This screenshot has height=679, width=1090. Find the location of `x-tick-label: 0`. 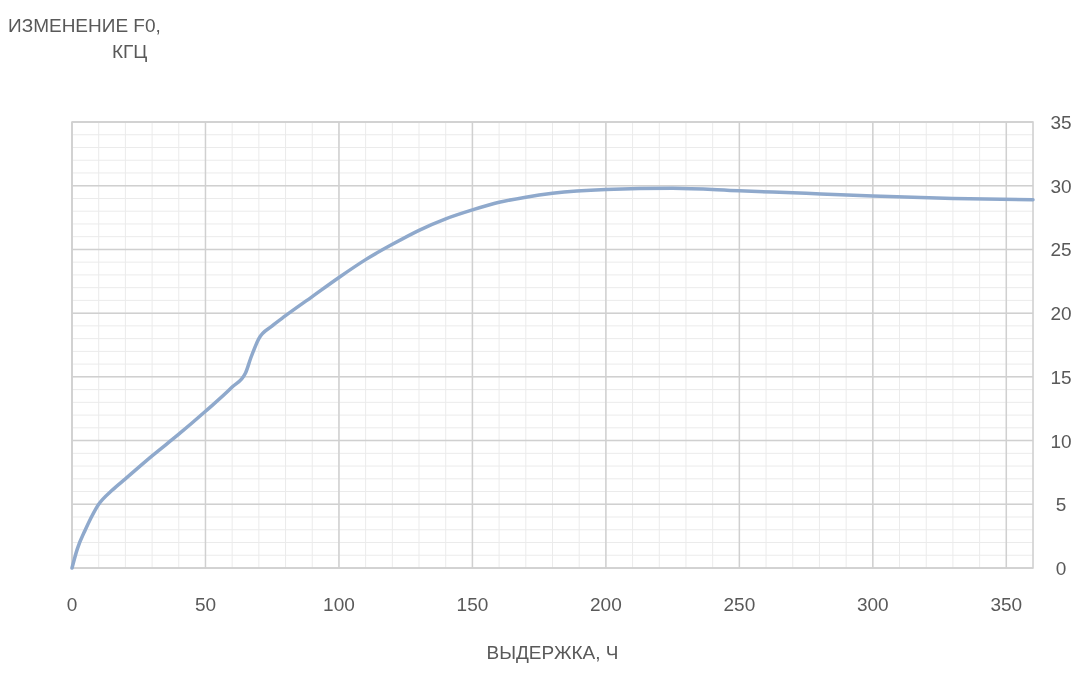

x-tick-label: 0 is located at coordinates (72, 604).